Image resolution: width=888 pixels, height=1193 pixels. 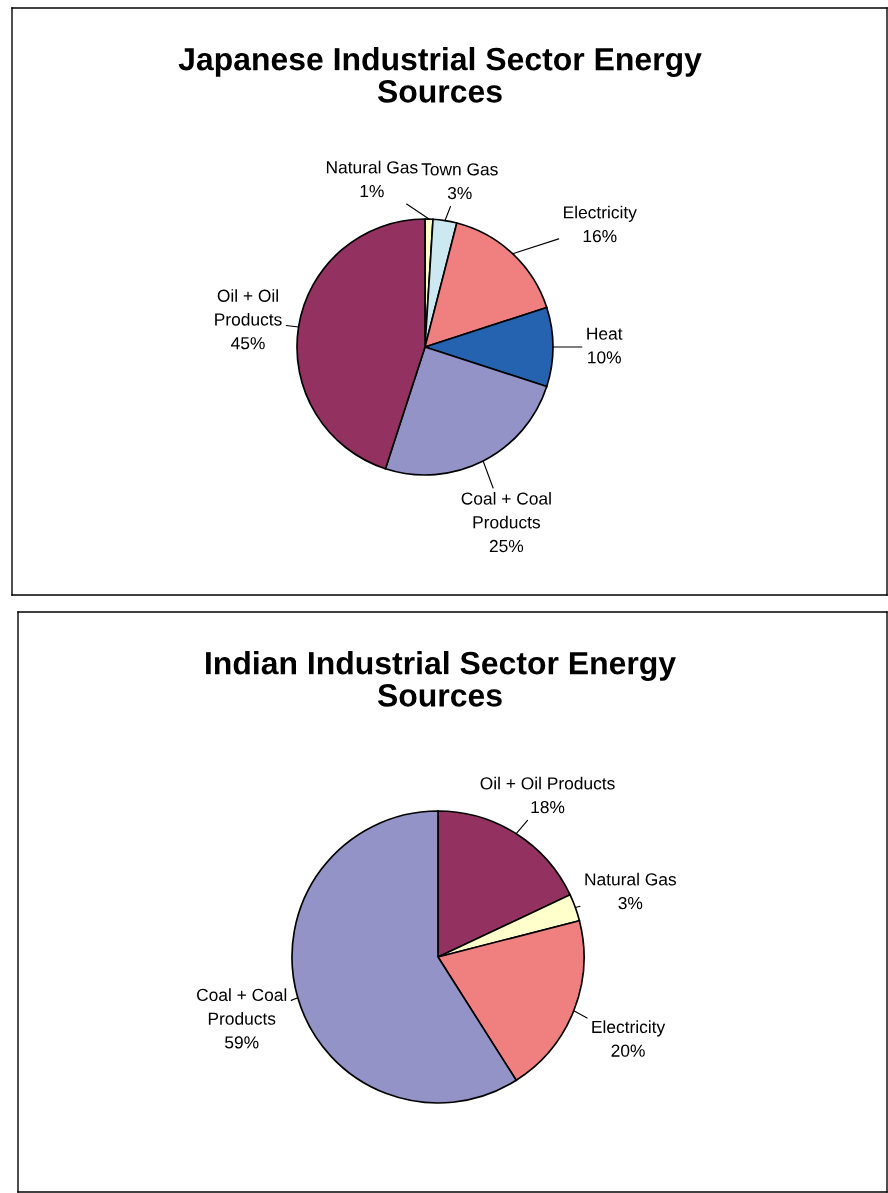 What do you see at coordinates (600, 236) in the screenshot?
I see `data-label: 16%` at bounding box center [600, 236].